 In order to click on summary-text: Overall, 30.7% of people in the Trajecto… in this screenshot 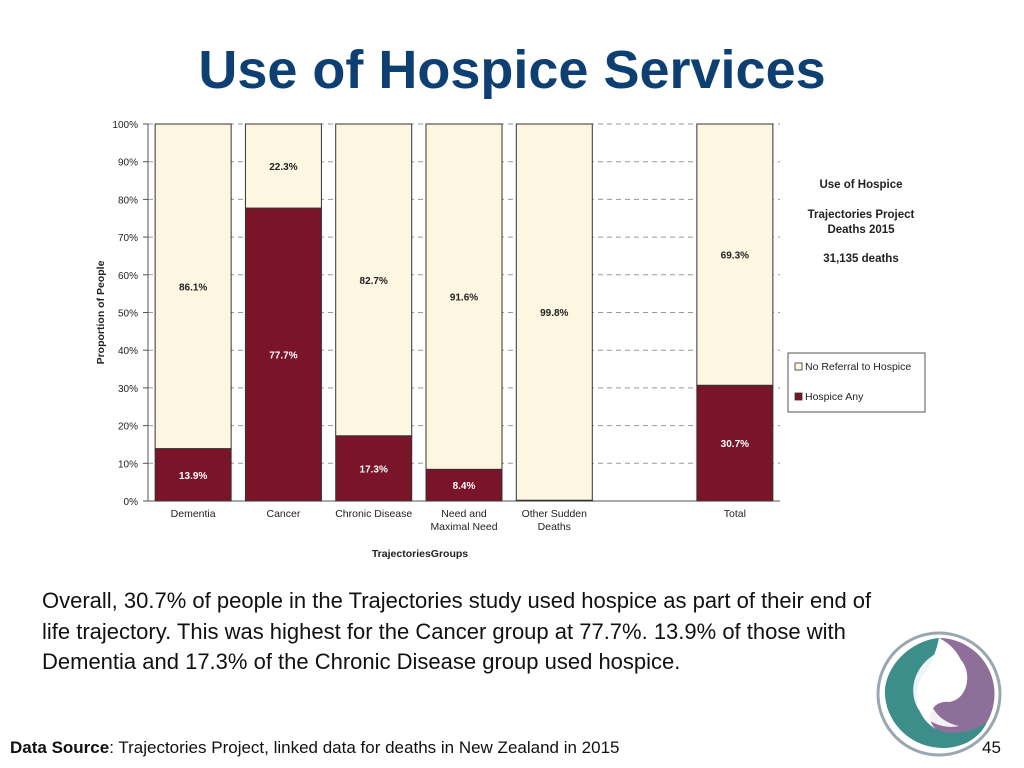, I will do `click(457, 631)`.